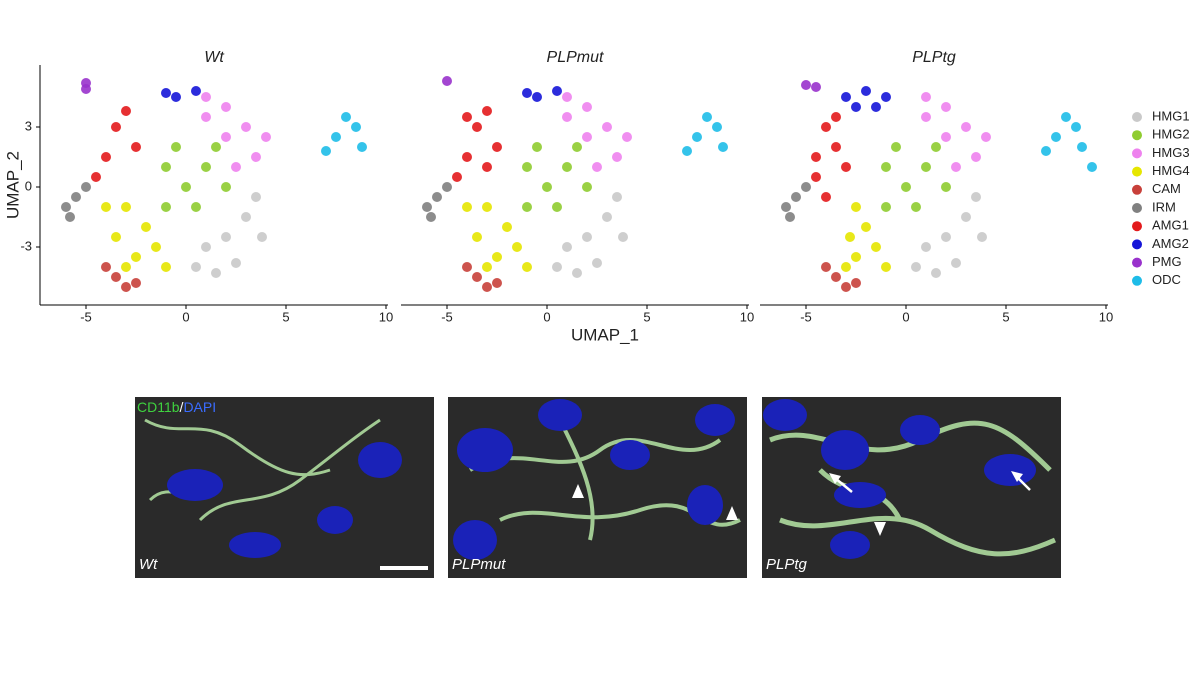 The image size is (1200, 680). Describe the element at coordinates (1170, 225) in the screenshot. I see `legend-label: AMG1` at that location.